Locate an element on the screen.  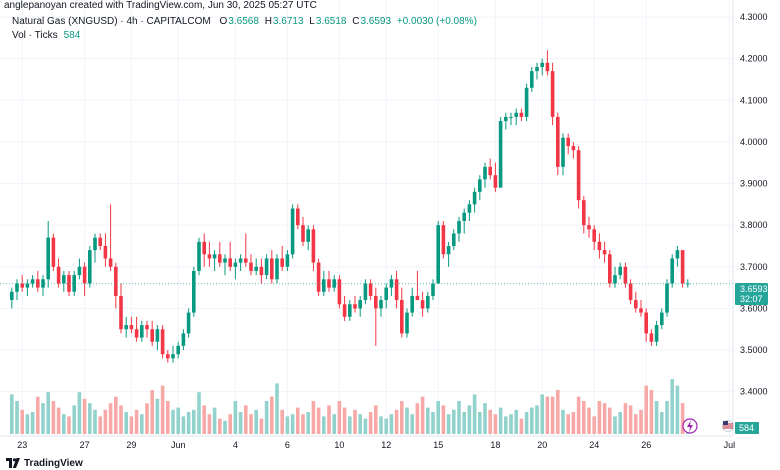
price-tick-label: 3.9000 is located at coordinates (754, 184).